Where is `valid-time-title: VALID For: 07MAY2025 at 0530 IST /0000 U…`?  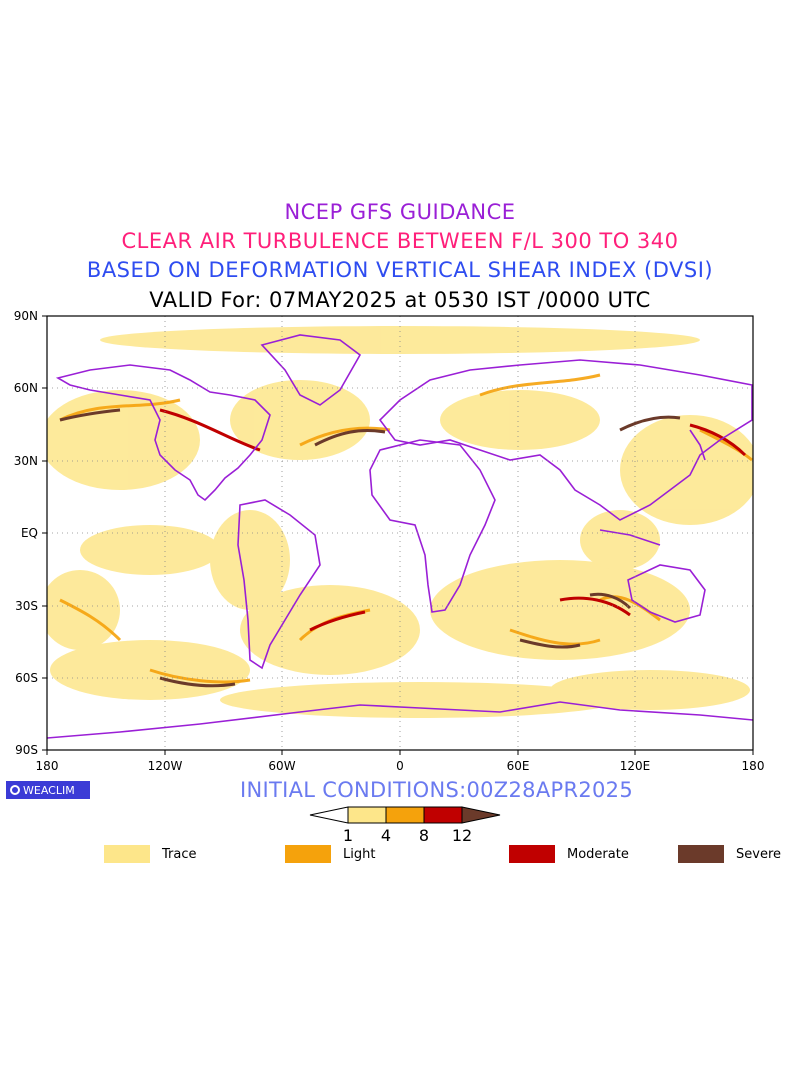
valid-time-title: VALID For: 07MAY2025 at 0530 IST /0000 U… is located at coordinates (400, 300).